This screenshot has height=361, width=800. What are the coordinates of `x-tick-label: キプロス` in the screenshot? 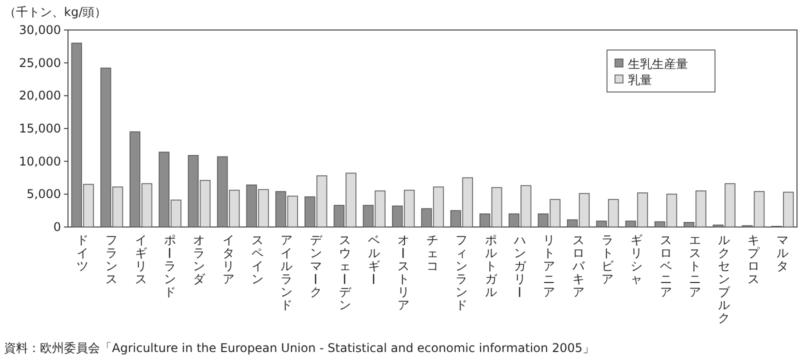 It's located at (753, 259).